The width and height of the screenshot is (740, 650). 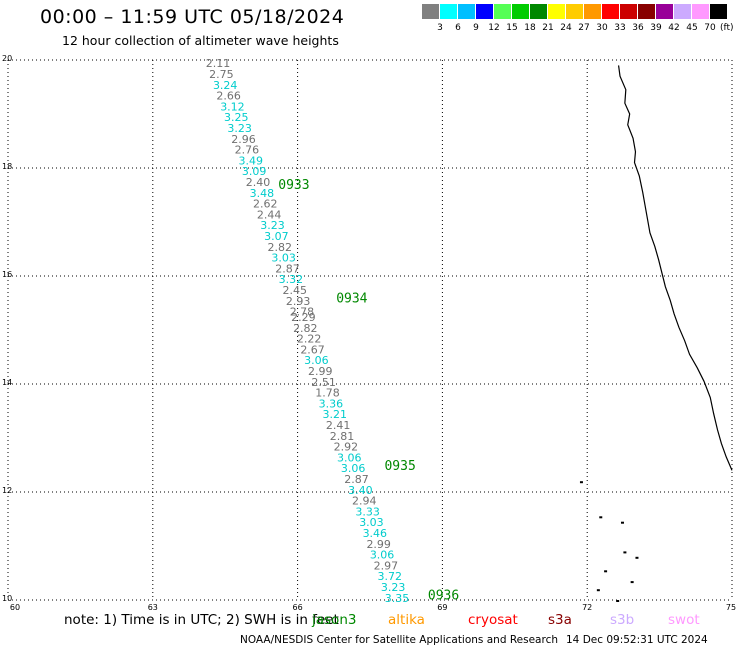 I want to click on wave-height-value: 3.72, so click(x=390, y=576).